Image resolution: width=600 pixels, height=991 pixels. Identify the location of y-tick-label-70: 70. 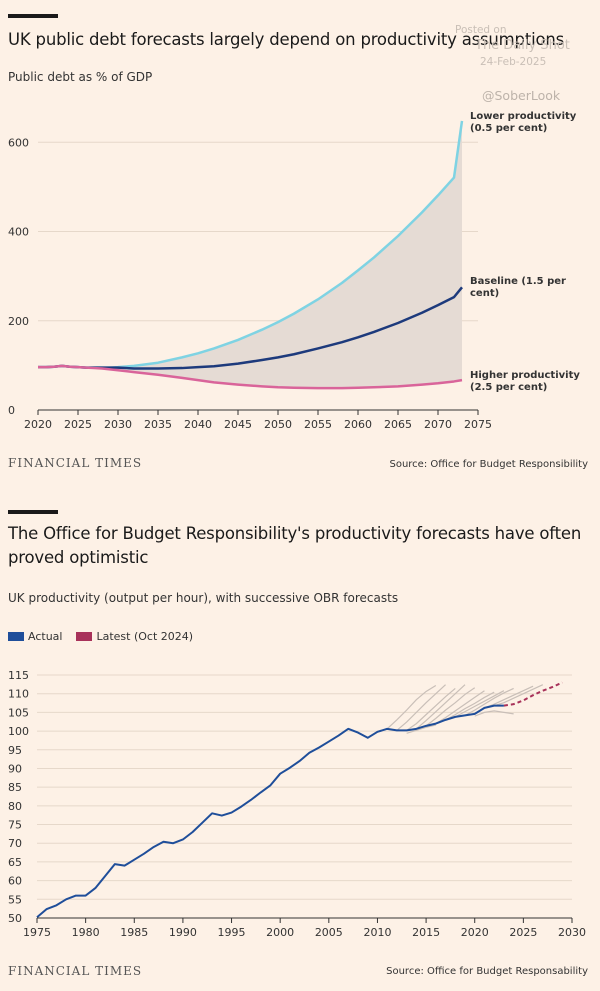
(15, 843).